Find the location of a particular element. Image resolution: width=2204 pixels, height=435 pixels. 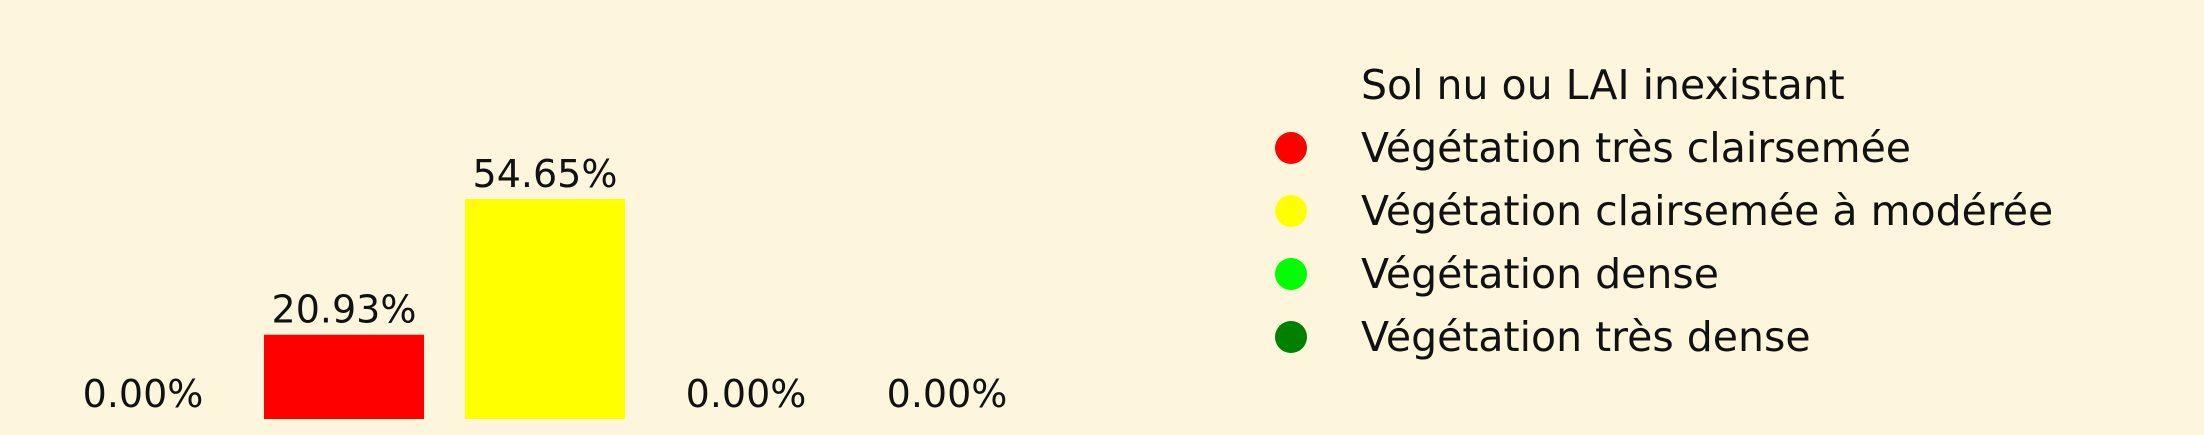

legend-item-2: Végétation très clairsemée is located at coordinates (1661, 147).